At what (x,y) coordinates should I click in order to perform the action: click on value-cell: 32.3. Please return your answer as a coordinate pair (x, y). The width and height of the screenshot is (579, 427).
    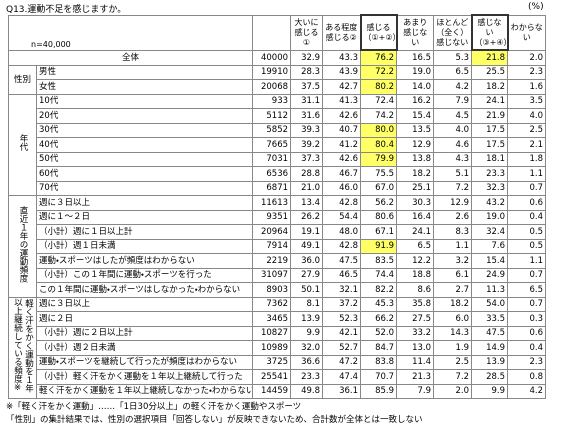
    Looking at the image, I should click on (490, 188).